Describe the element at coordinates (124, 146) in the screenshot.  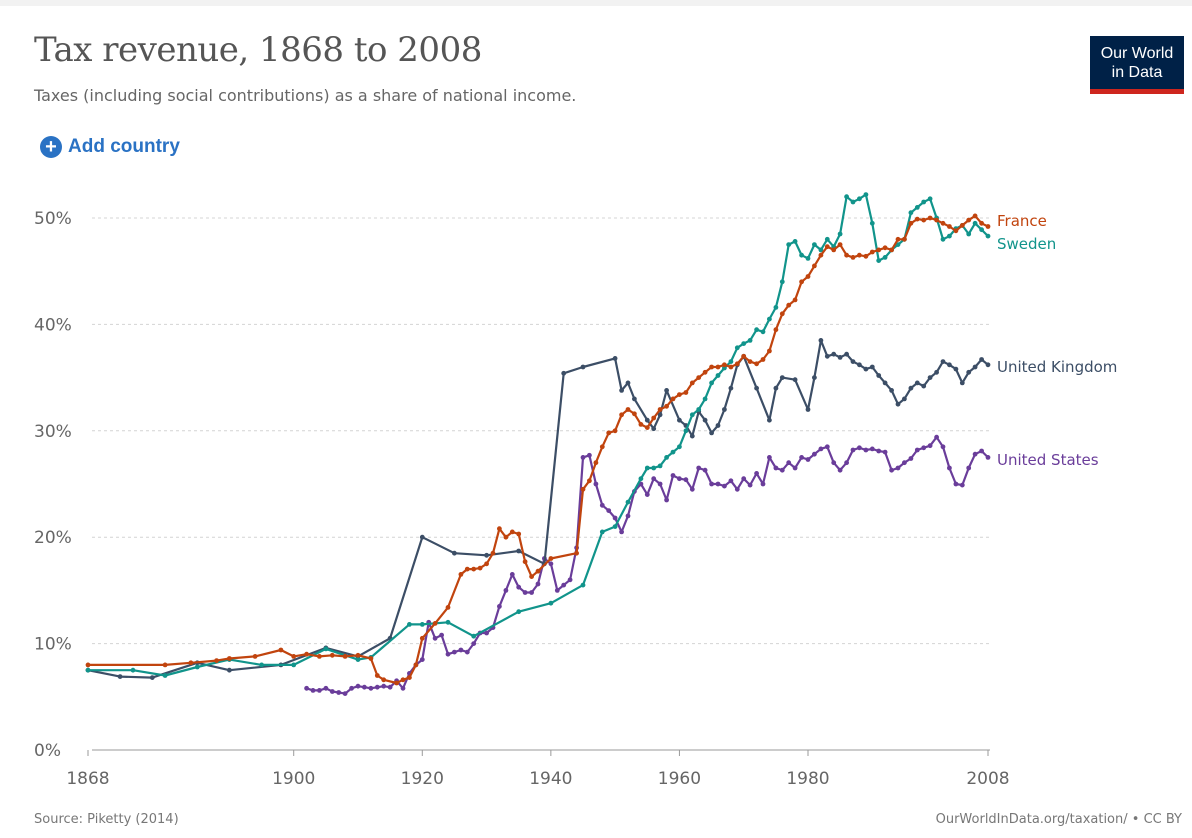
I see `add-country-label: Add country` at that location.